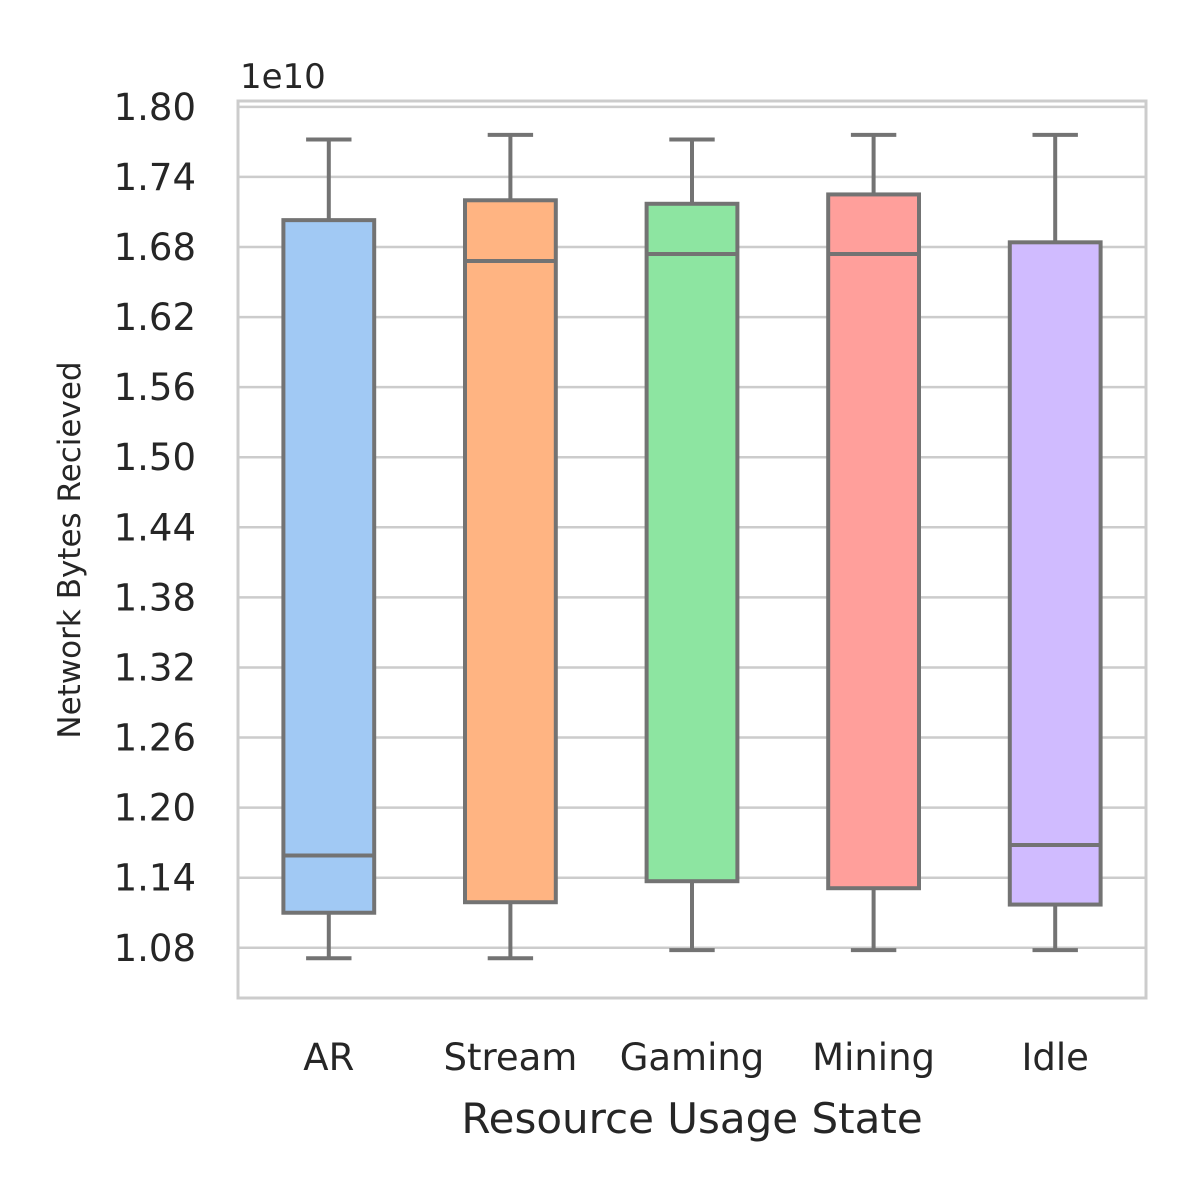 Image resolution: width=1200 pixels, height=1200 pixels. What do you see at coordinates (155, 878) in the screenshot?
I see `y-tick-label: 1.14` at bounding box center [155, 878].